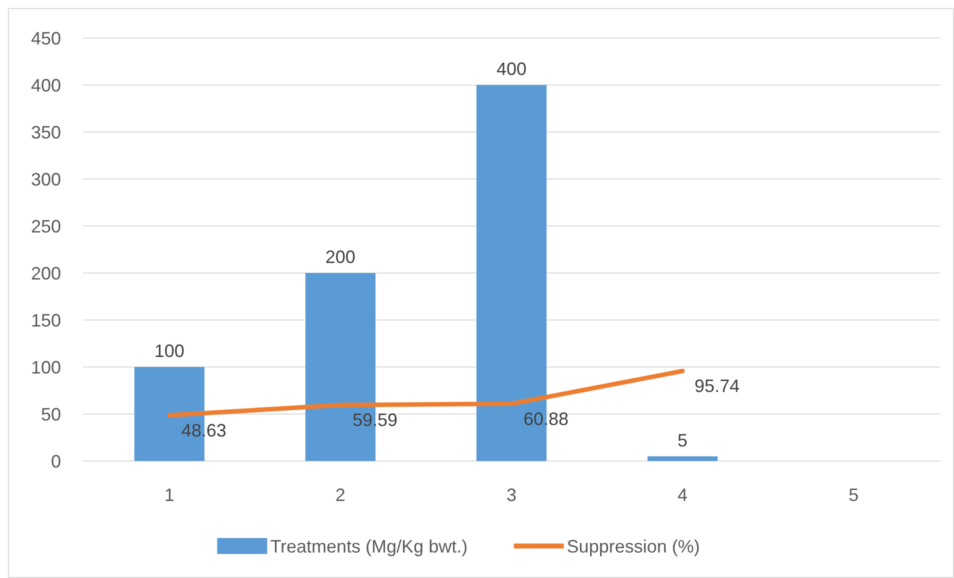 The image size is (954, 578). What do you see at coordinates (683, 440) in the screenshot?
I see `data-label: 5` at bounding box center [683, 440].